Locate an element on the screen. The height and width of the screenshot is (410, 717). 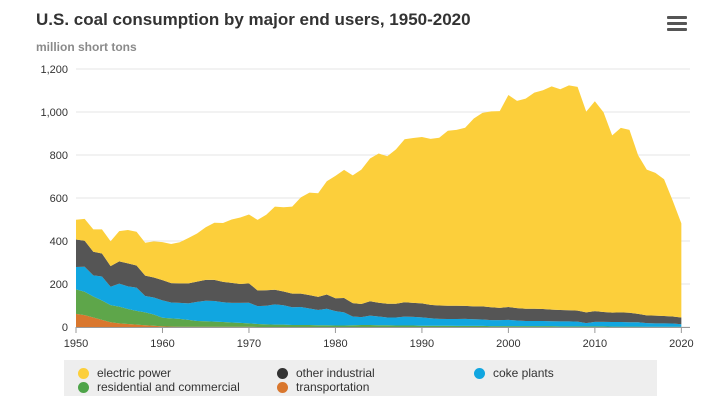
legend-item-coke-plants: coke plants is located at coordinates (514, 373).